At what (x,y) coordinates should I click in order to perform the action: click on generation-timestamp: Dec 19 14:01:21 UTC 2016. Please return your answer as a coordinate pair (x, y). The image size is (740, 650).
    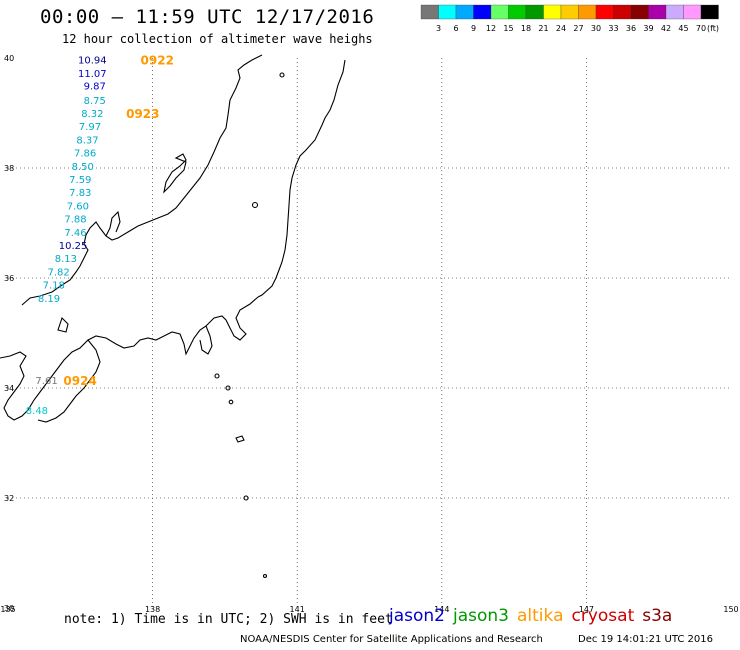
    Looking at the image, I should click on (645, 639).